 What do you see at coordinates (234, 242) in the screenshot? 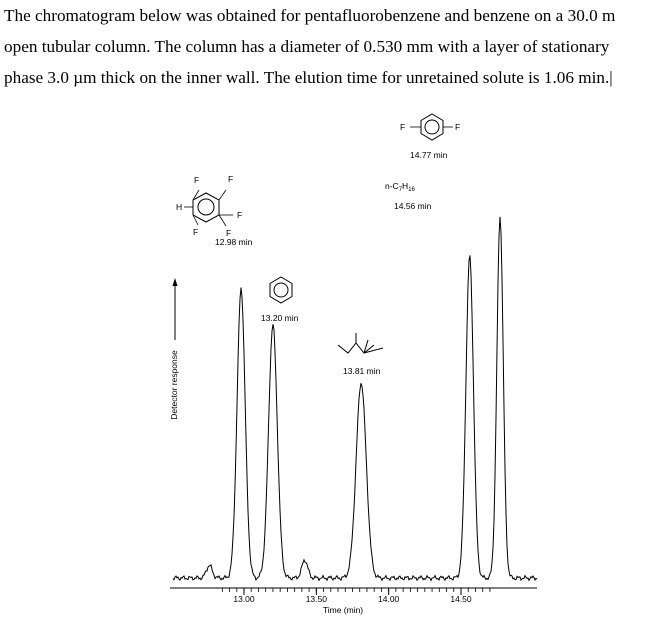
I see `peak-label-12-98: 12.98 min` at bounding box center [234, 242].